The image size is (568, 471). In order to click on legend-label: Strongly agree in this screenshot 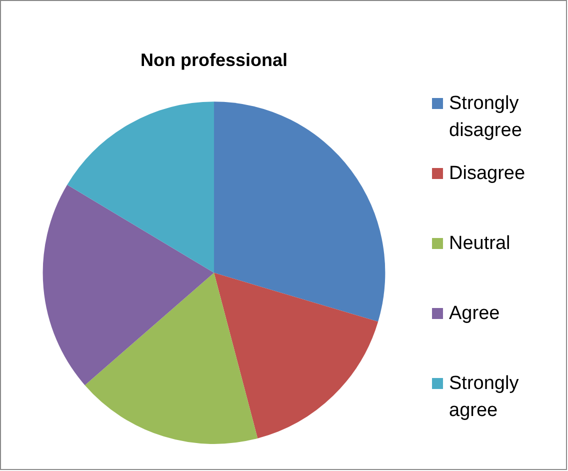, I will do `click(484, 397)`.